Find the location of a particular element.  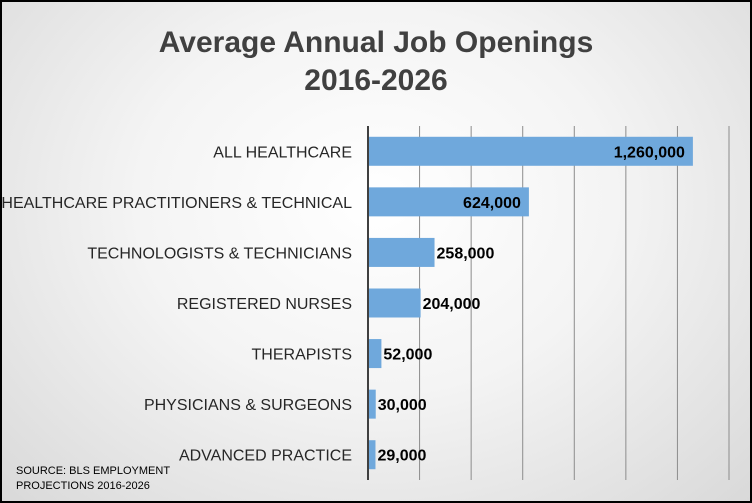

value-label: 258,000 is located at coordinates (466, 253).